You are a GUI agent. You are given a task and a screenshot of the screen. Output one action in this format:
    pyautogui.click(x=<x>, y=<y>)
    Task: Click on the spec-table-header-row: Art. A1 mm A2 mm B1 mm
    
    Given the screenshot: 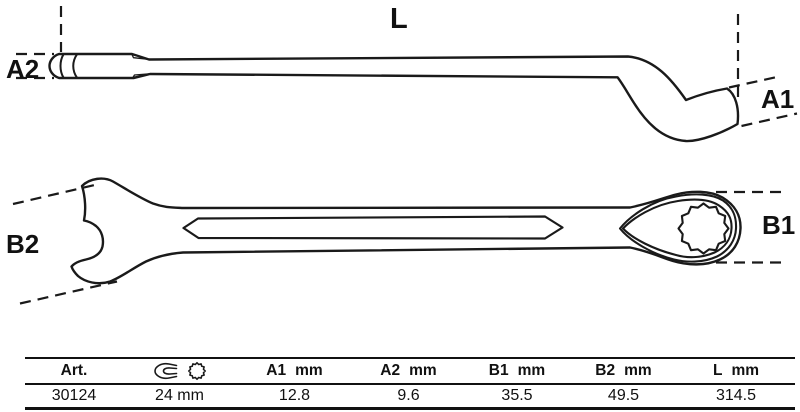 What is the action you would take?
    pyautogui.click(x=410, y=372)
    